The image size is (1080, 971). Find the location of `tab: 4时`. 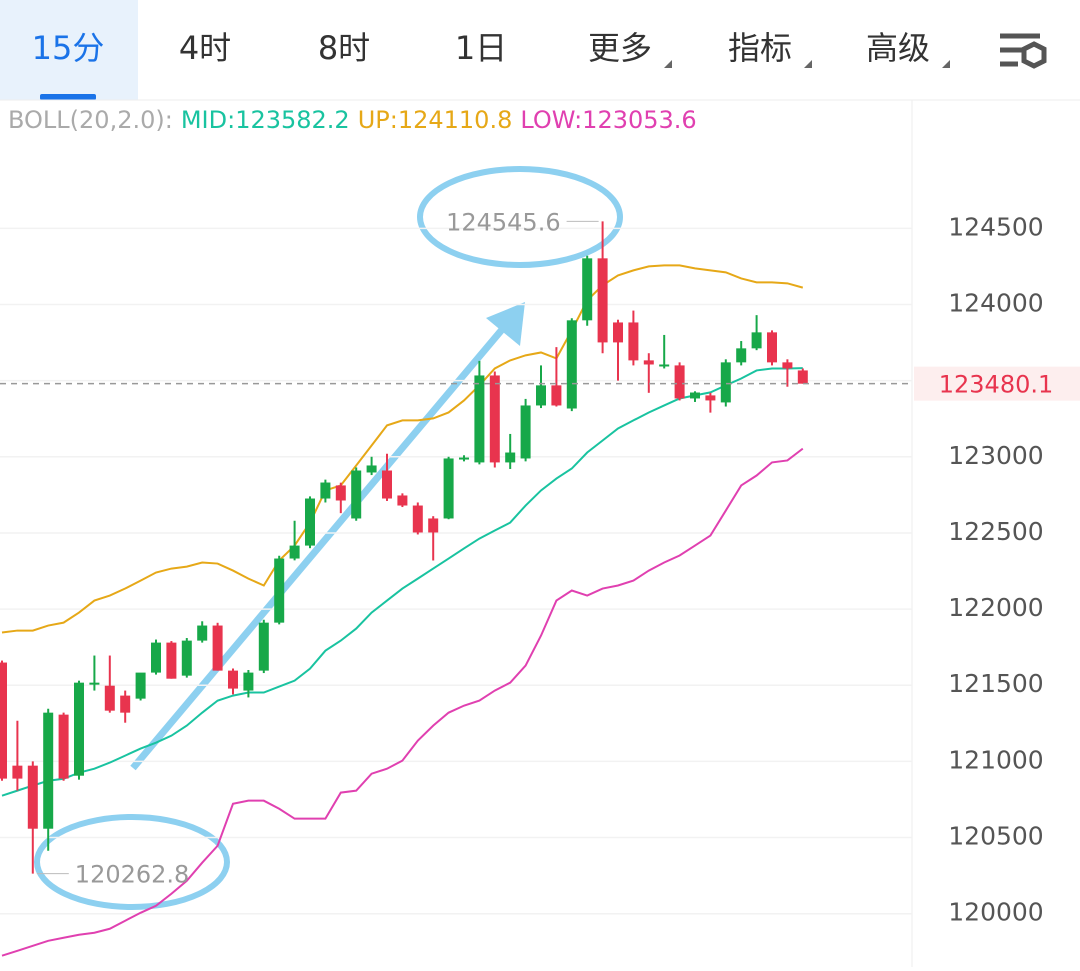

tab: 4时 is located at coordinates (205, 48).